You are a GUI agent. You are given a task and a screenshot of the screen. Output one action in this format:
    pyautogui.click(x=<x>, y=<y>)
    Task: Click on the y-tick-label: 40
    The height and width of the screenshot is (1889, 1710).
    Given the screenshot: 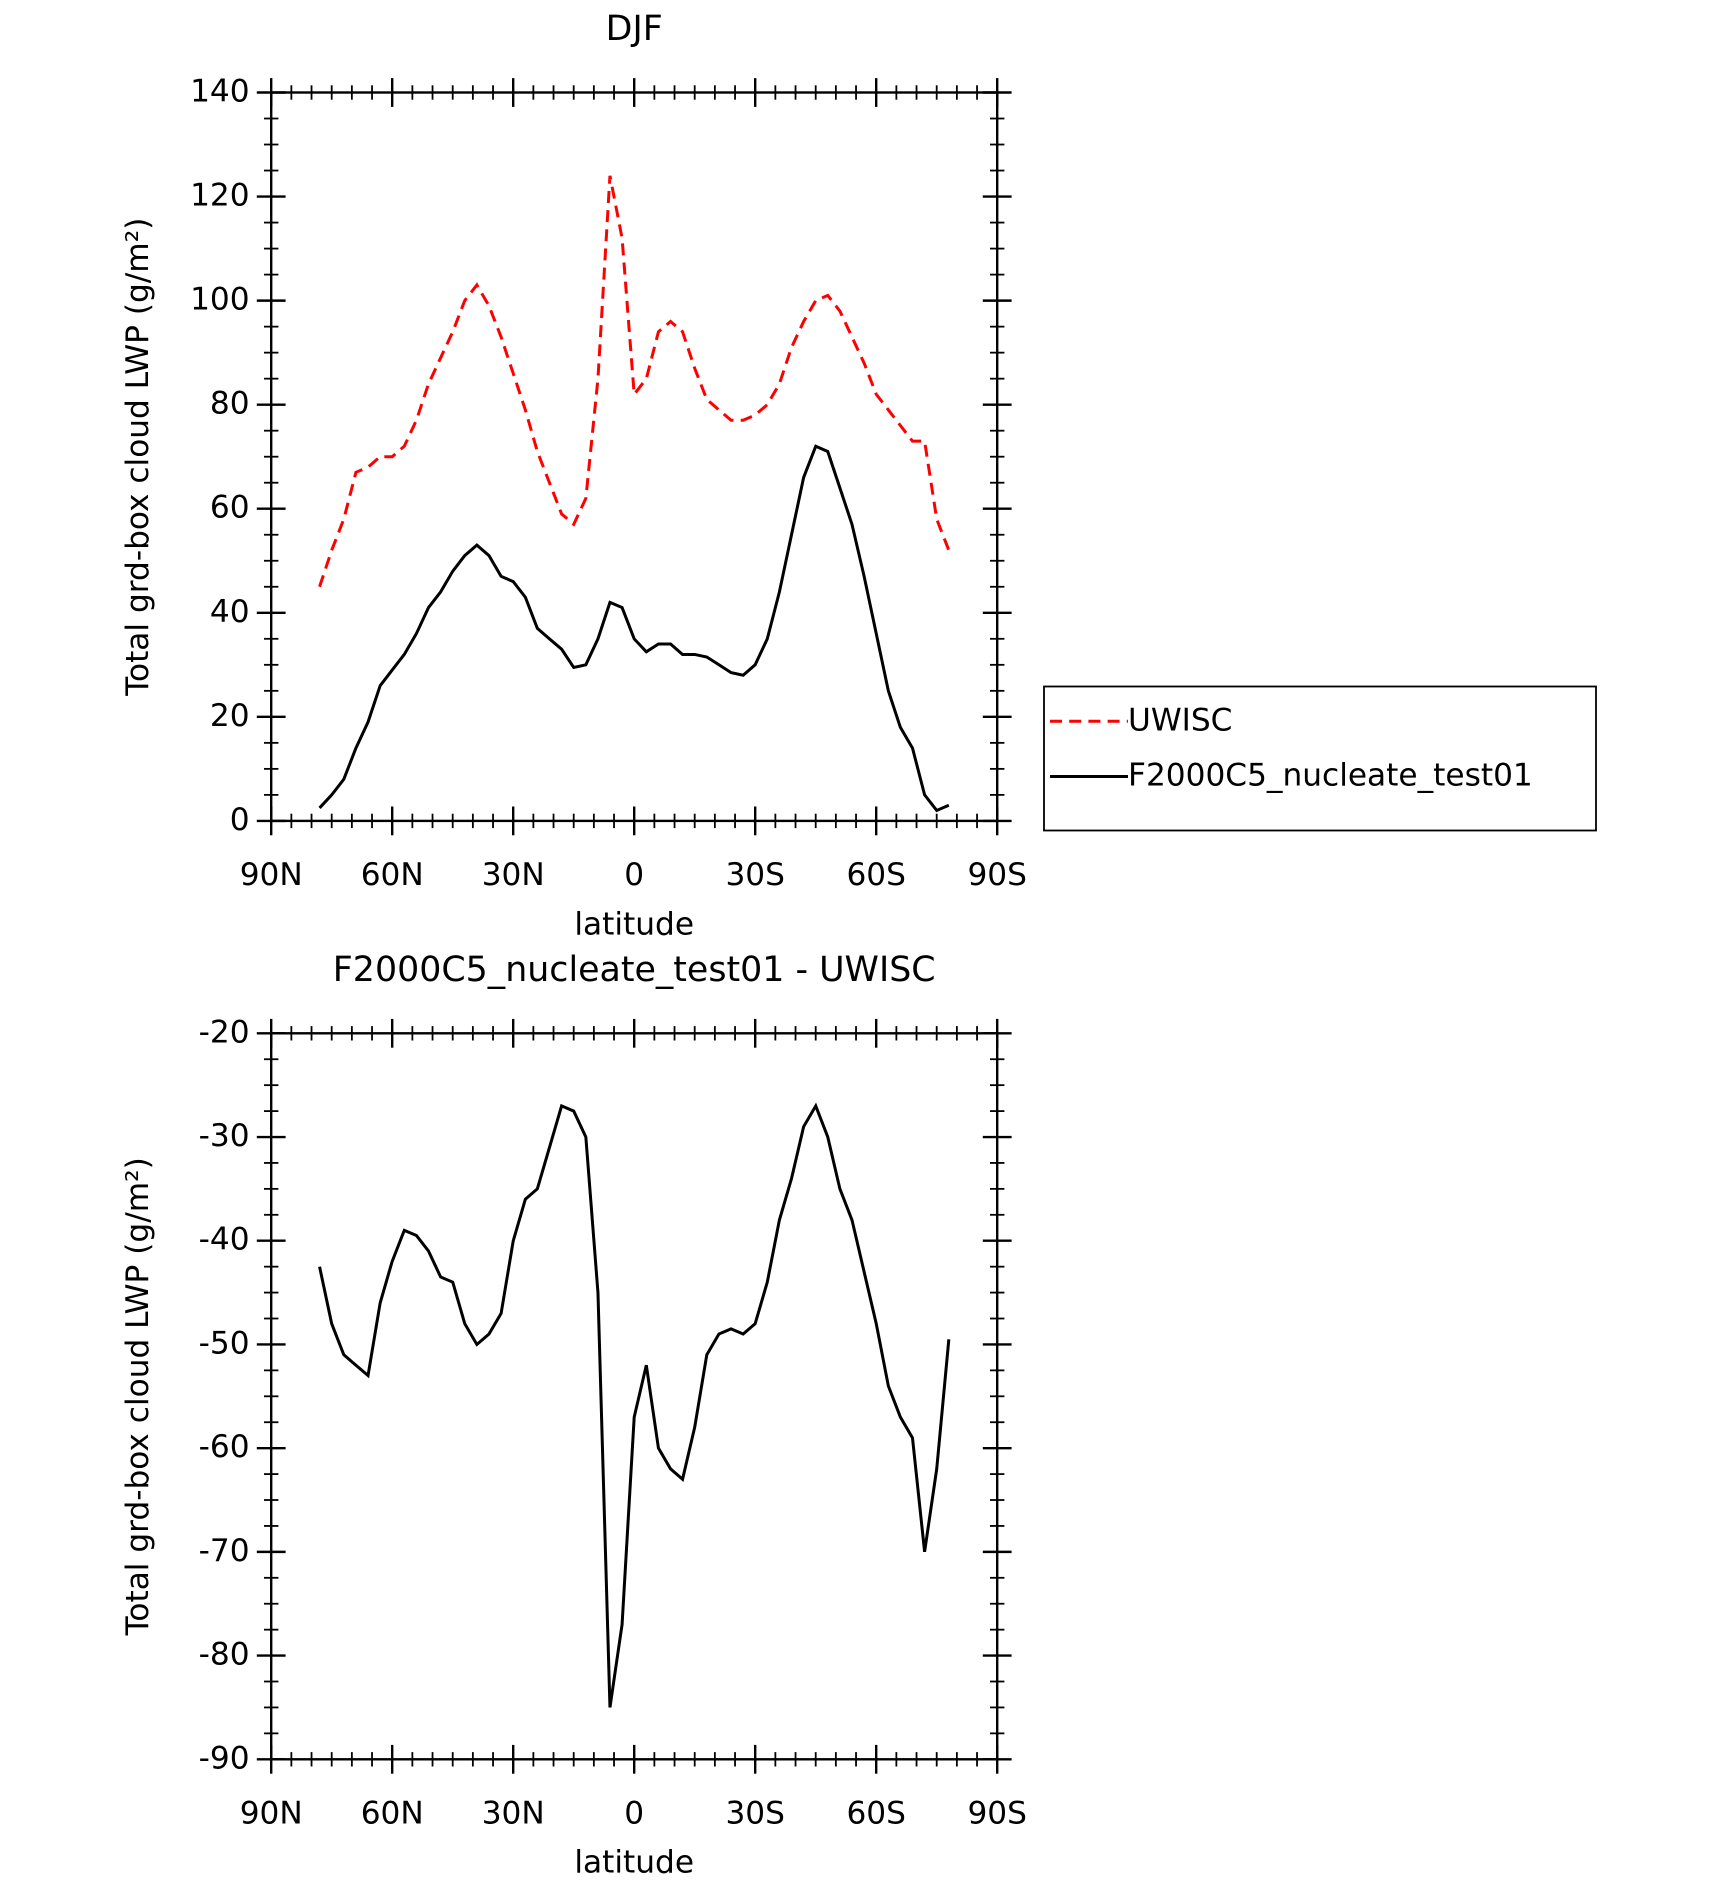 What is the action you would take?
    pyautogui.click(x=230, y=612)
    